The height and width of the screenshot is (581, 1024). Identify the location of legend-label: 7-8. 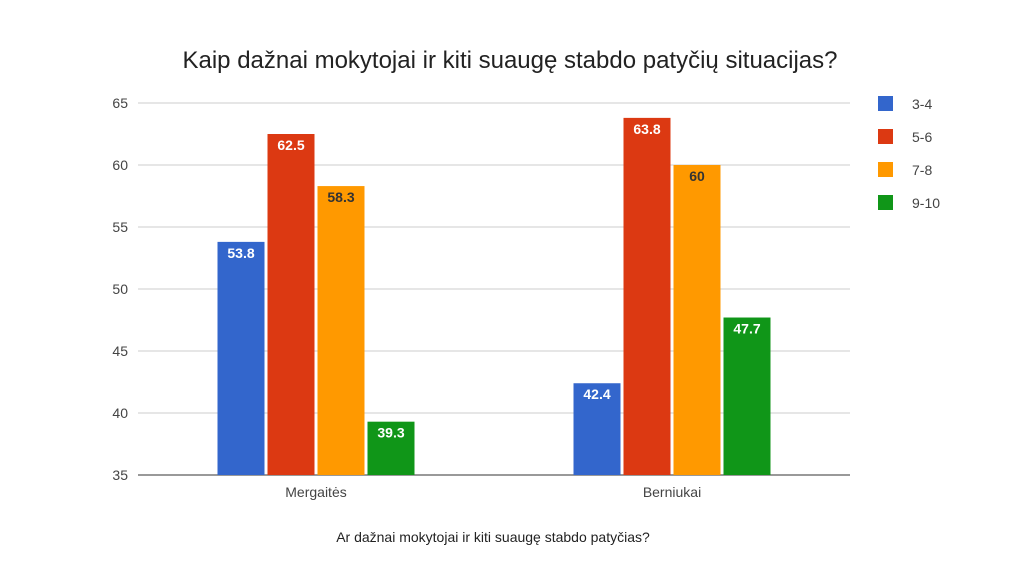
(922, 170).